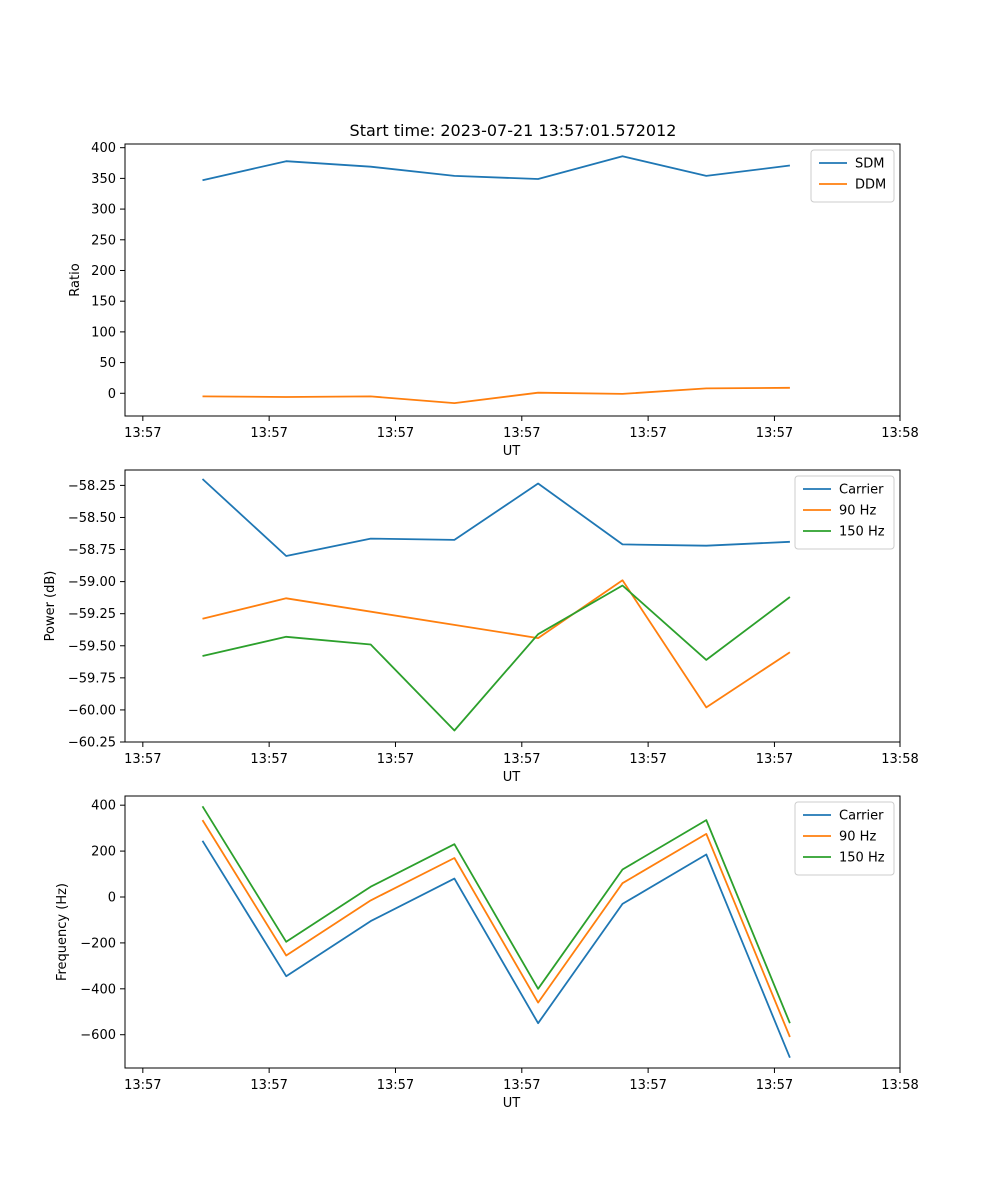 The width and height of the screenshot is (1000, 1200). What do you see at coordinates (92, 582) in the screenshot?
I see `y-tick-label: −59.00` at bounding box center [92, 582].